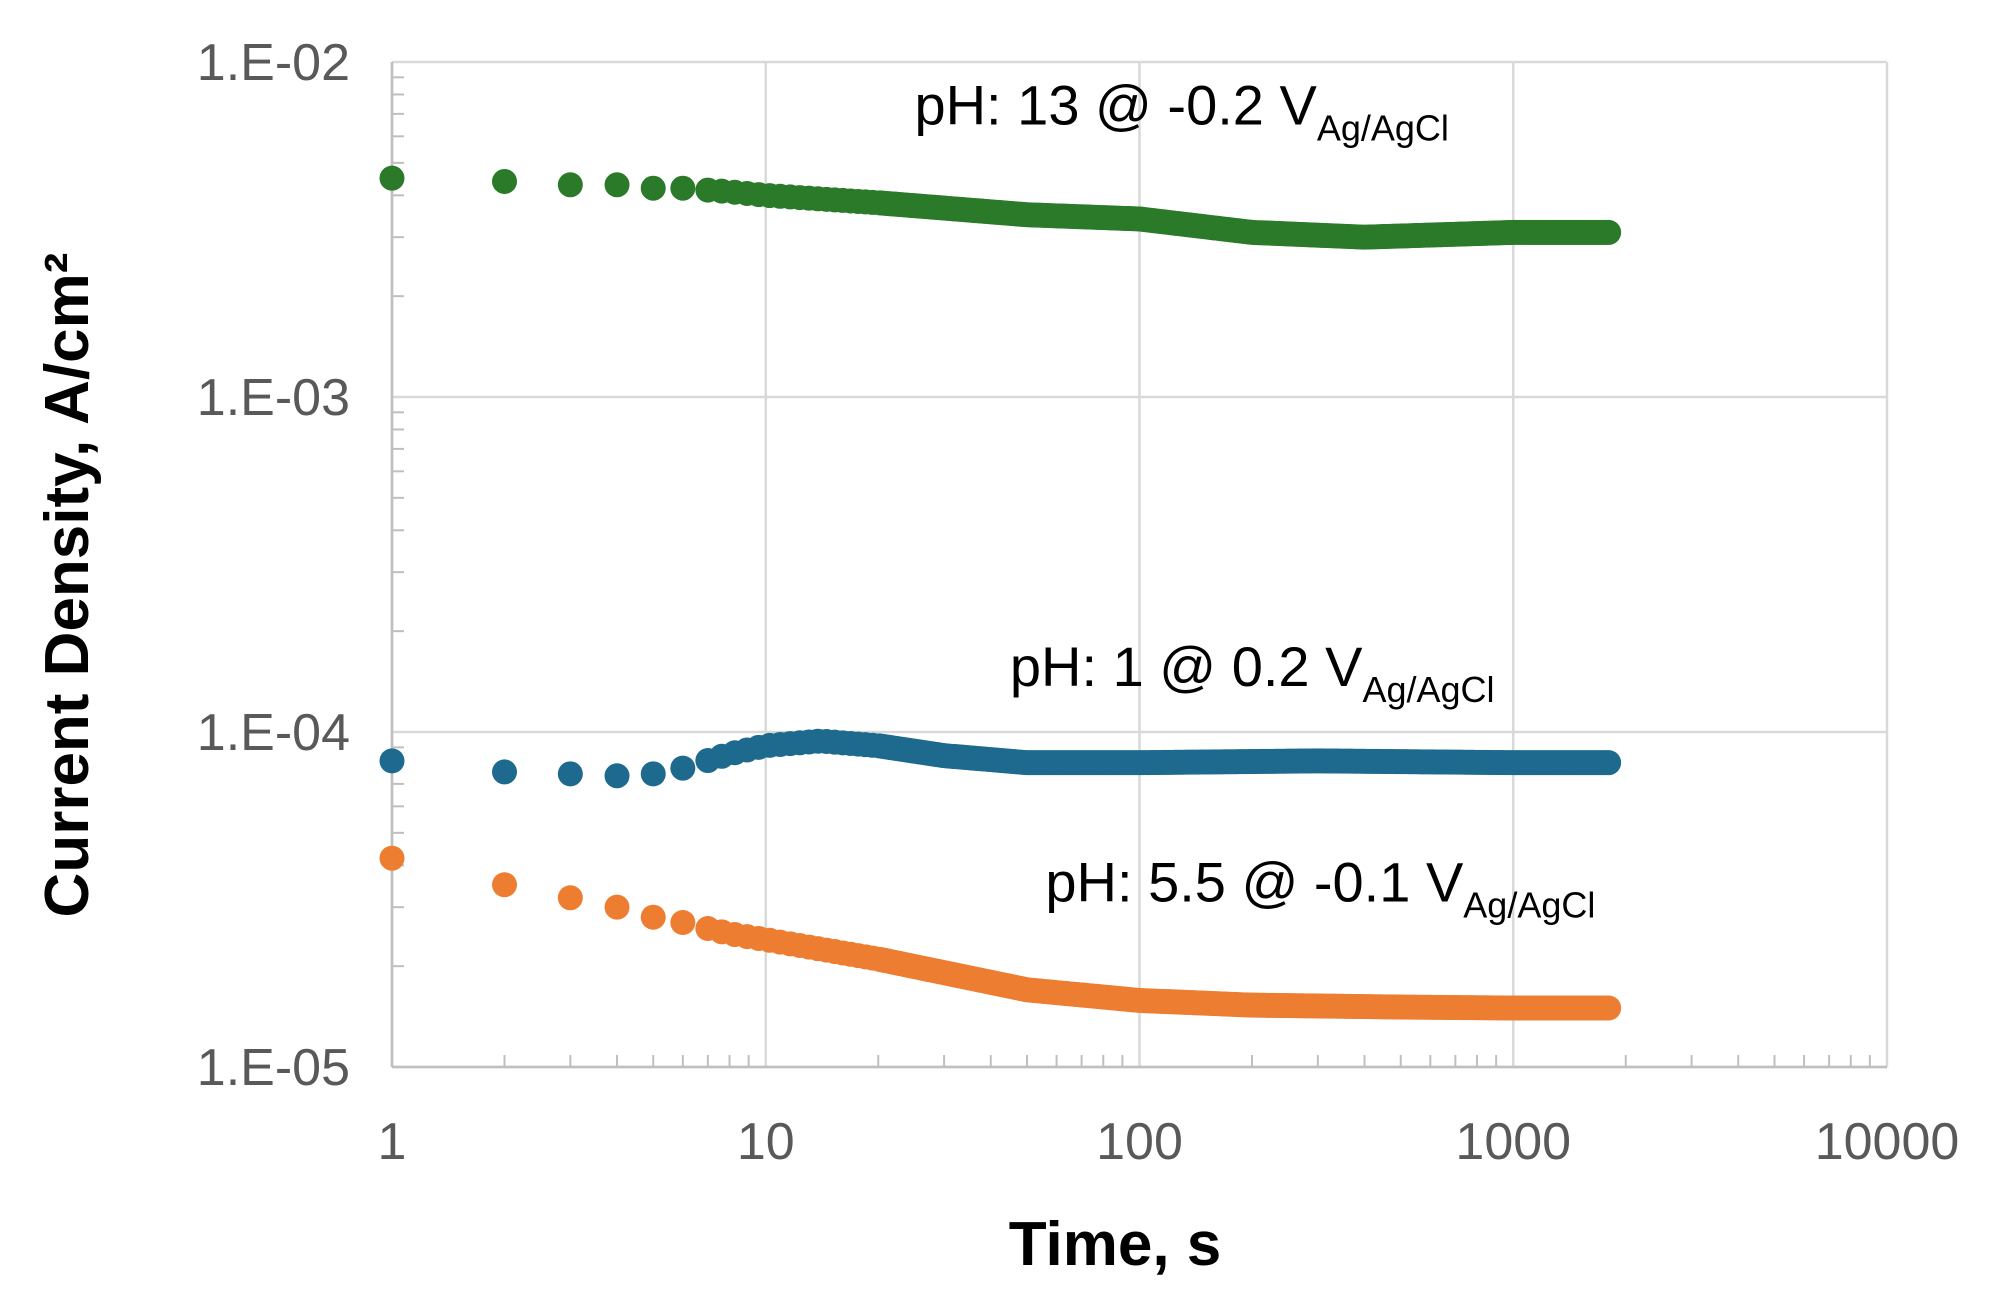 The height and width of the screenshot is (1301, 1999). Describe the element at coordinates (1115, 1244) in the screenshot. I see `x-axis-title: Time, s` at that location.